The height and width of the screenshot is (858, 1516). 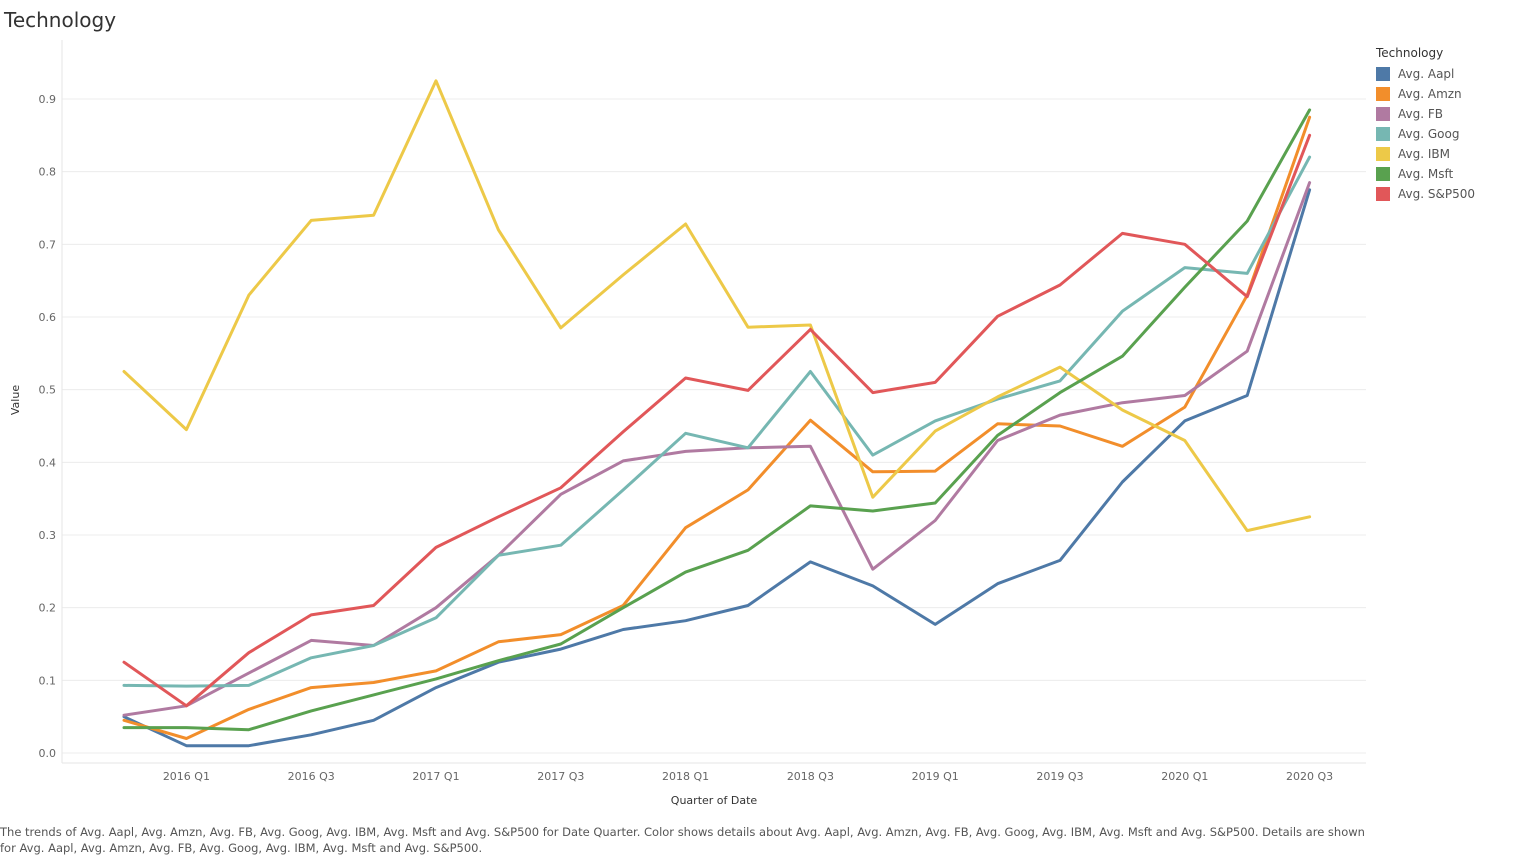 I want to click on y-axis-label: Value, so click(x=15, y=400).